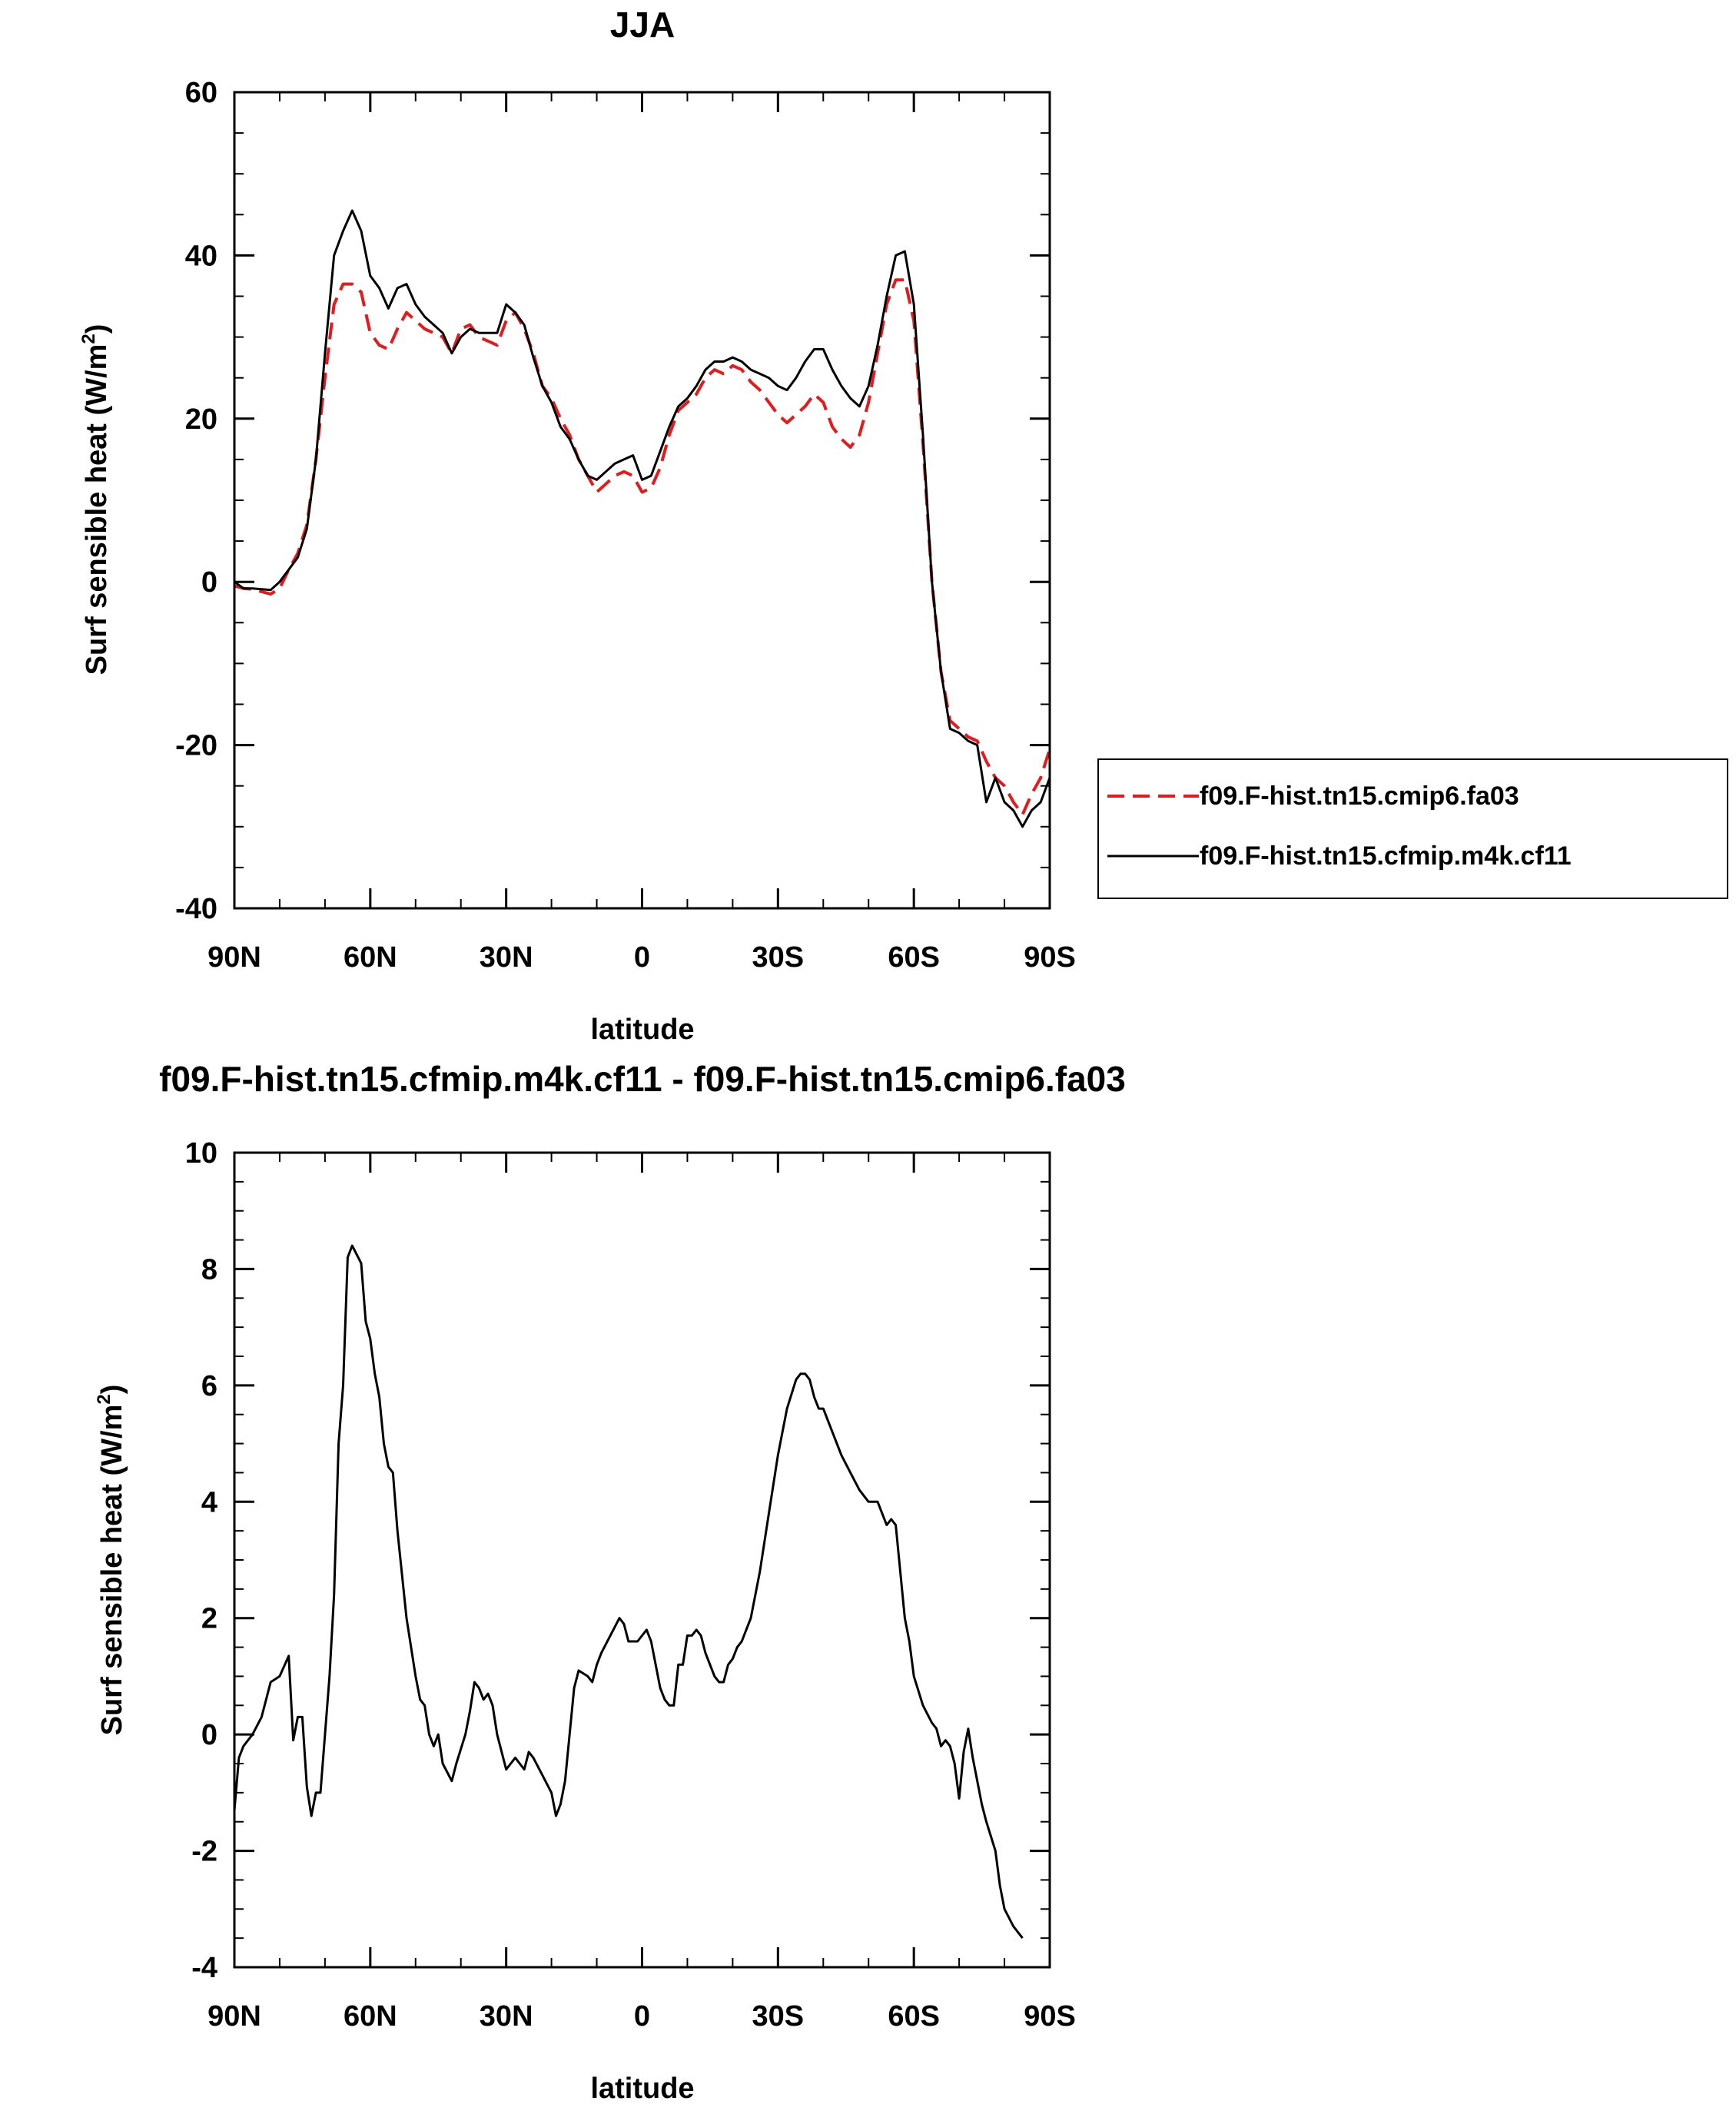 This screenshot has width=1736, height=2104. Describe the element at coordinates (201, 1153) in the screenshot. I see `y-tick-label: 10` at that location.